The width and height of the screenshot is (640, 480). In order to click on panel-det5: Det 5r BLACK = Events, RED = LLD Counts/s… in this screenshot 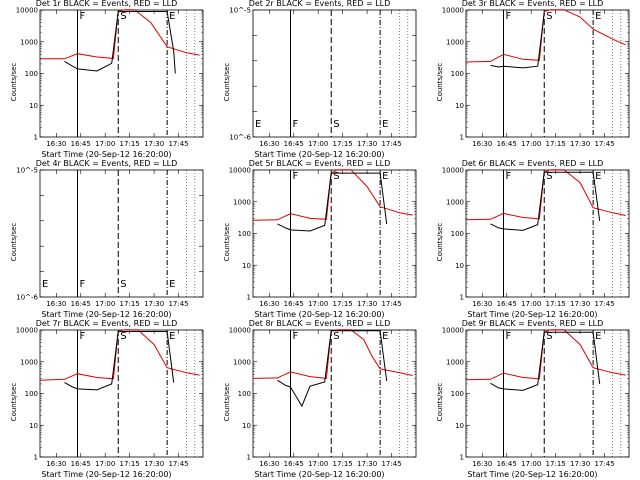, I will do `click(319, 239)`.